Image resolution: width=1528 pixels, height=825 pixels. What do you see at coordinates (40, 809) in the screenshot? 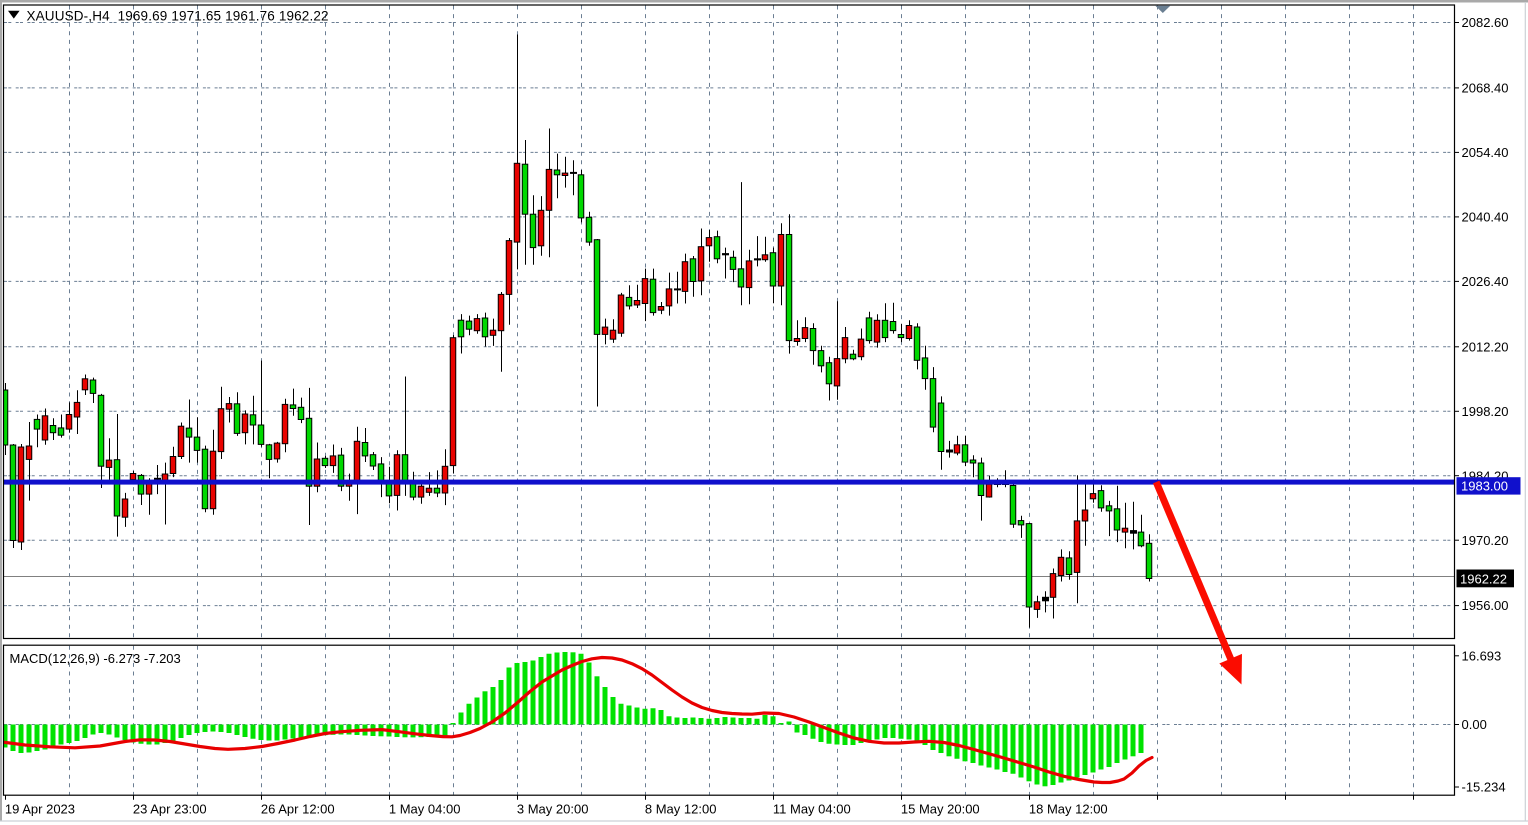
I see `svg-text: 19 Apr 2023` at bounding box center [40, 809].